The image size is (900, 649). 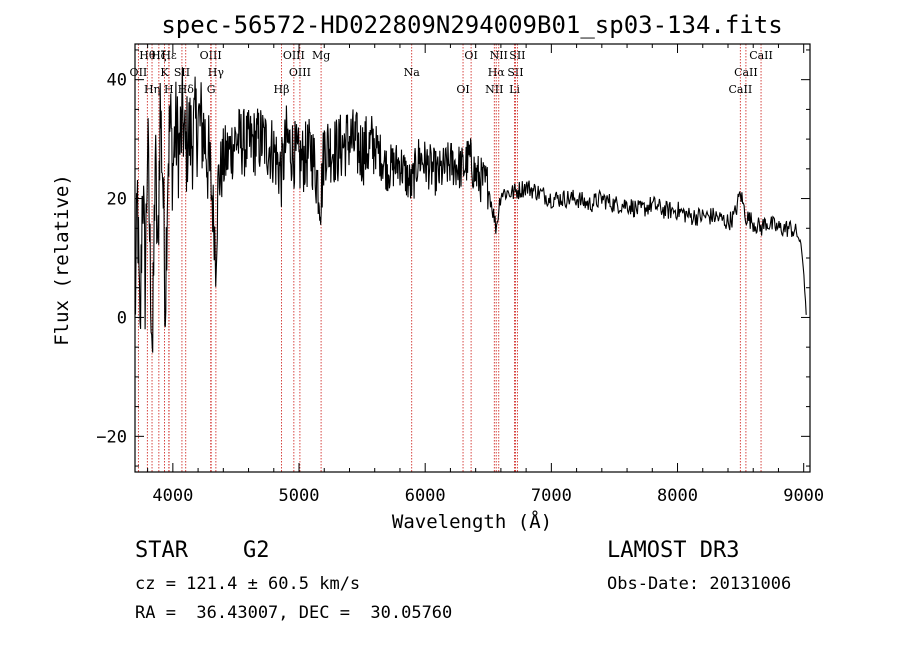 What do you see at coordinates (497, 72) in the screenshot?
I see `line-marker-label: Hα` at bounding box center [497, 72].